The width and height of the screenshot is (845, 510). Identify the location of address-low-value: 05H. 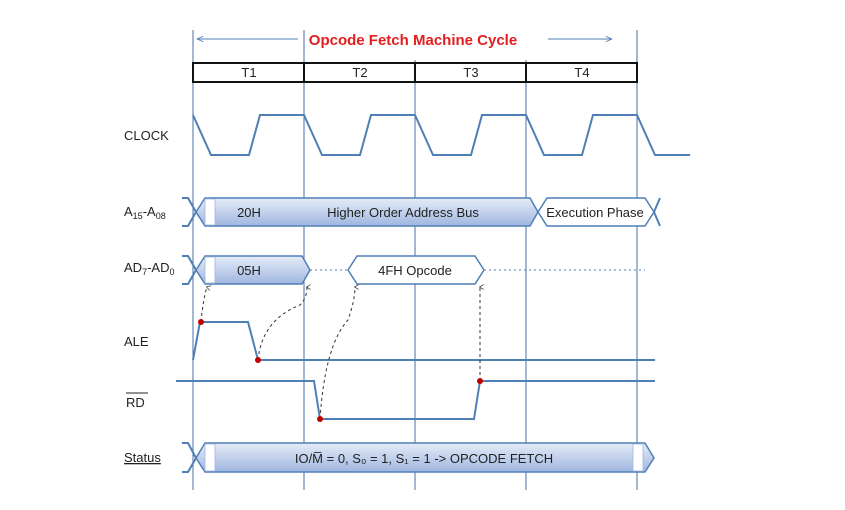
(249, 270).